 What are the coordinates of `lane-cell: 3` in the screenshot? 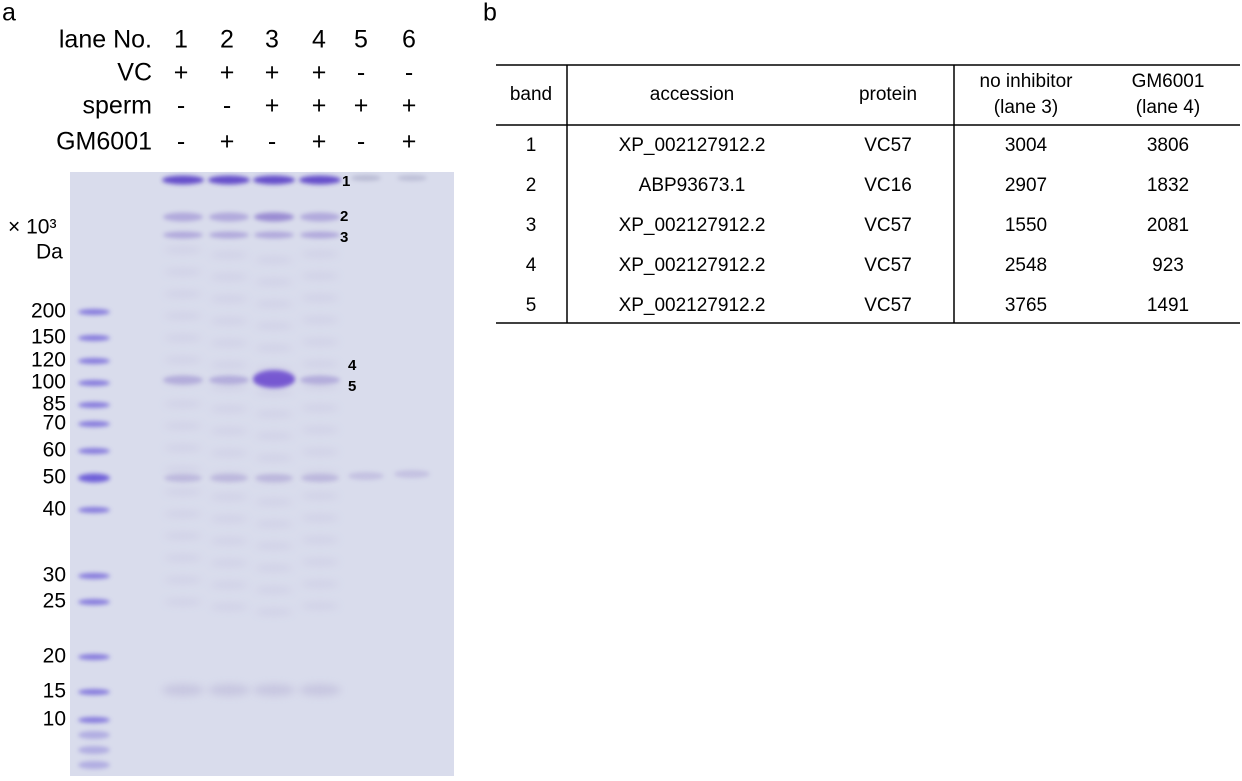 It's located at (272, 40).